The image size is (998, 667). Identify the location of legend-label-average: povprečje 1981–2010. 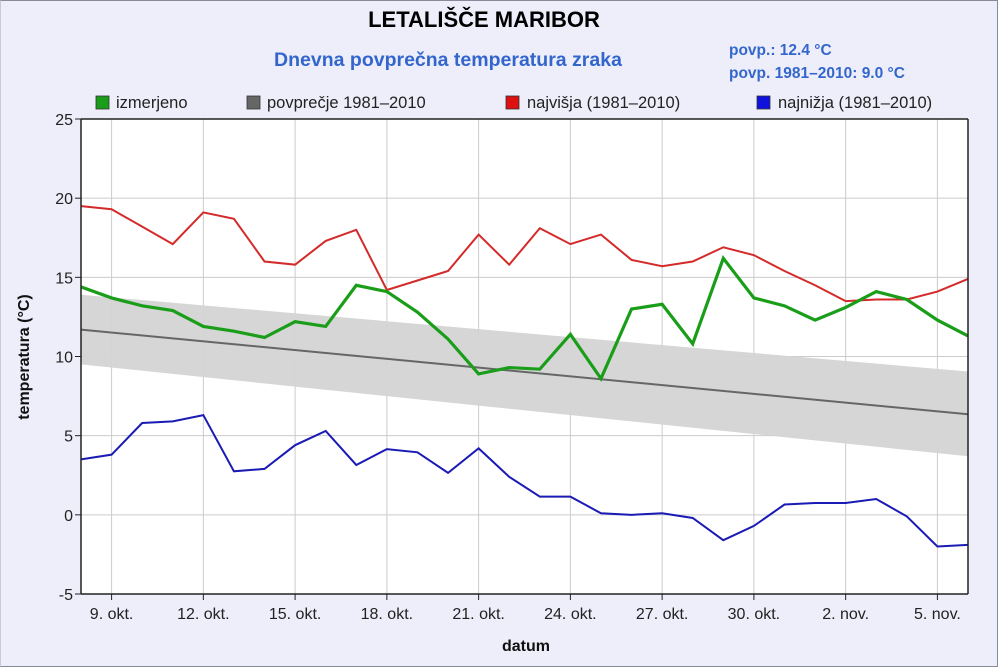
(346, 103).